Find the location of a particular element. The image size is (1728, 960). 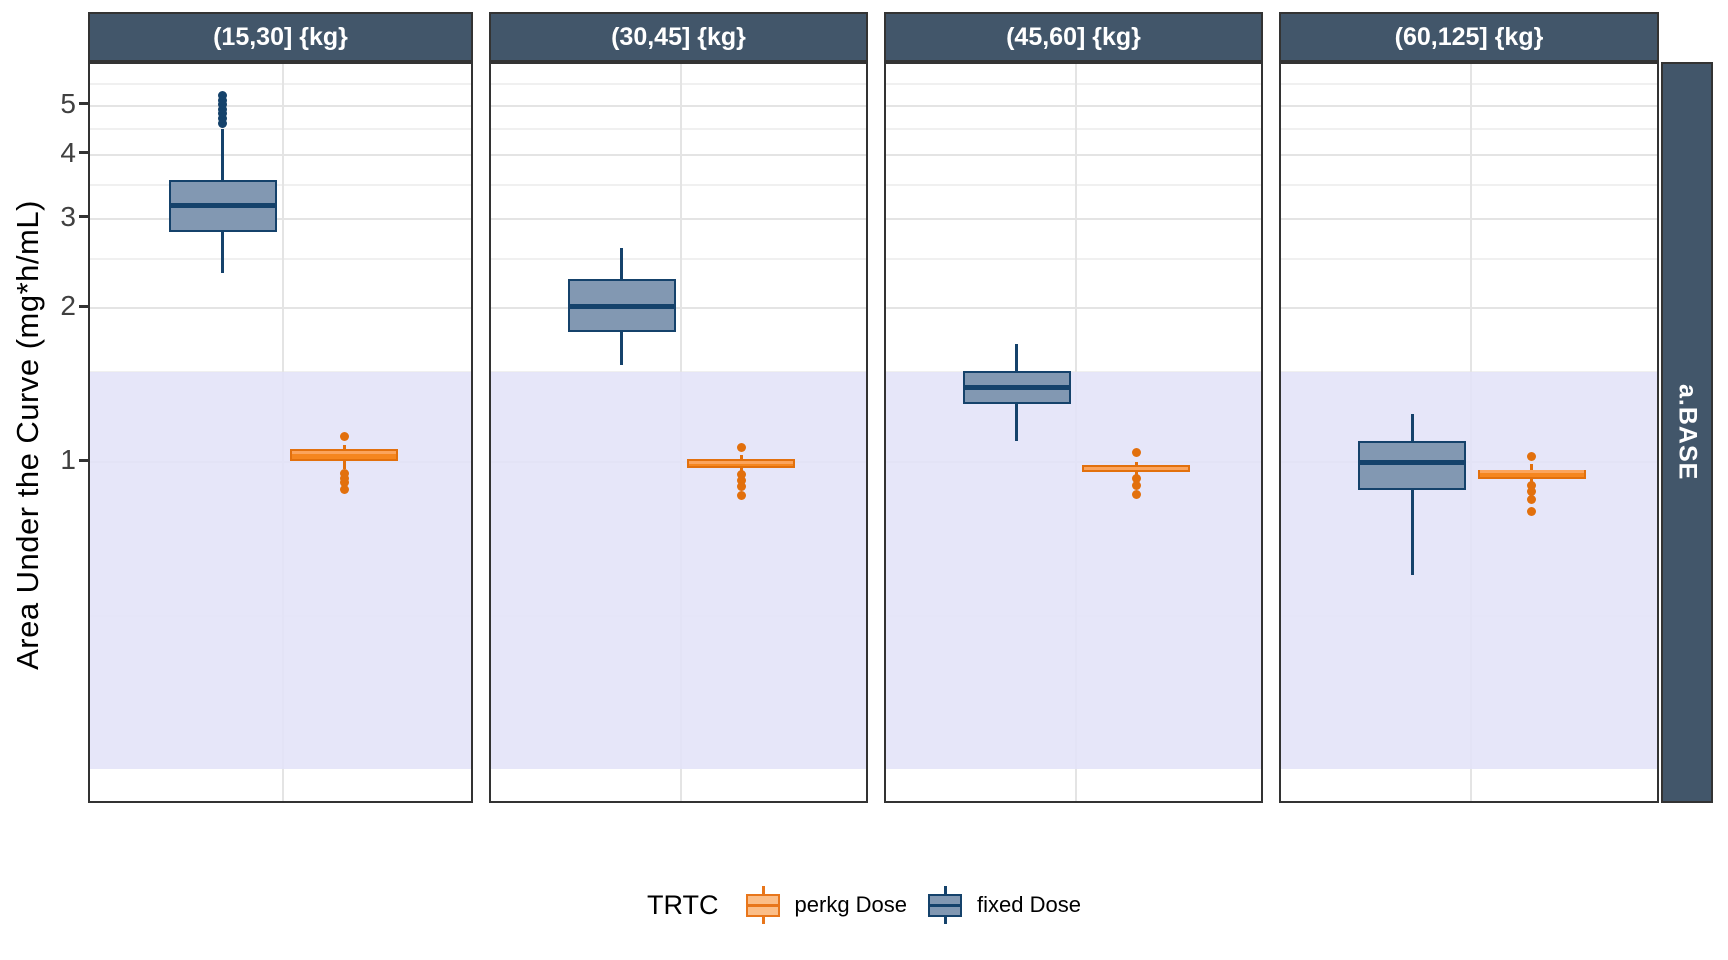

legend: TRTC perkg Dose fixed Dose is located at coordinates (864, 905).